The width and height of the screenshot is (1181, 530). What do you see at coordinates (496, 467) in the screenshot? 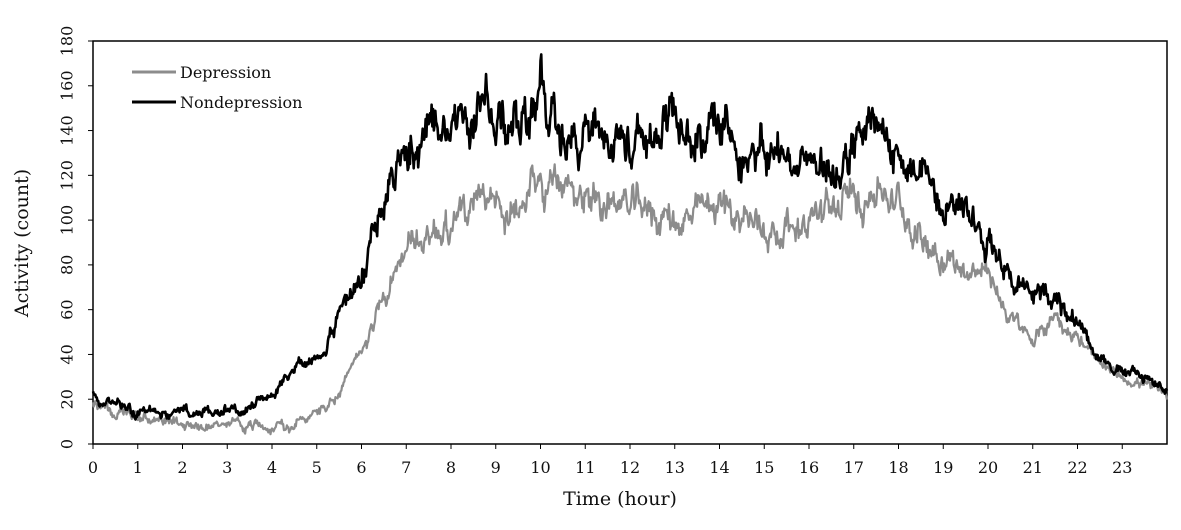
I see `x-tick-label: 9` at bounding box center [496, 467].